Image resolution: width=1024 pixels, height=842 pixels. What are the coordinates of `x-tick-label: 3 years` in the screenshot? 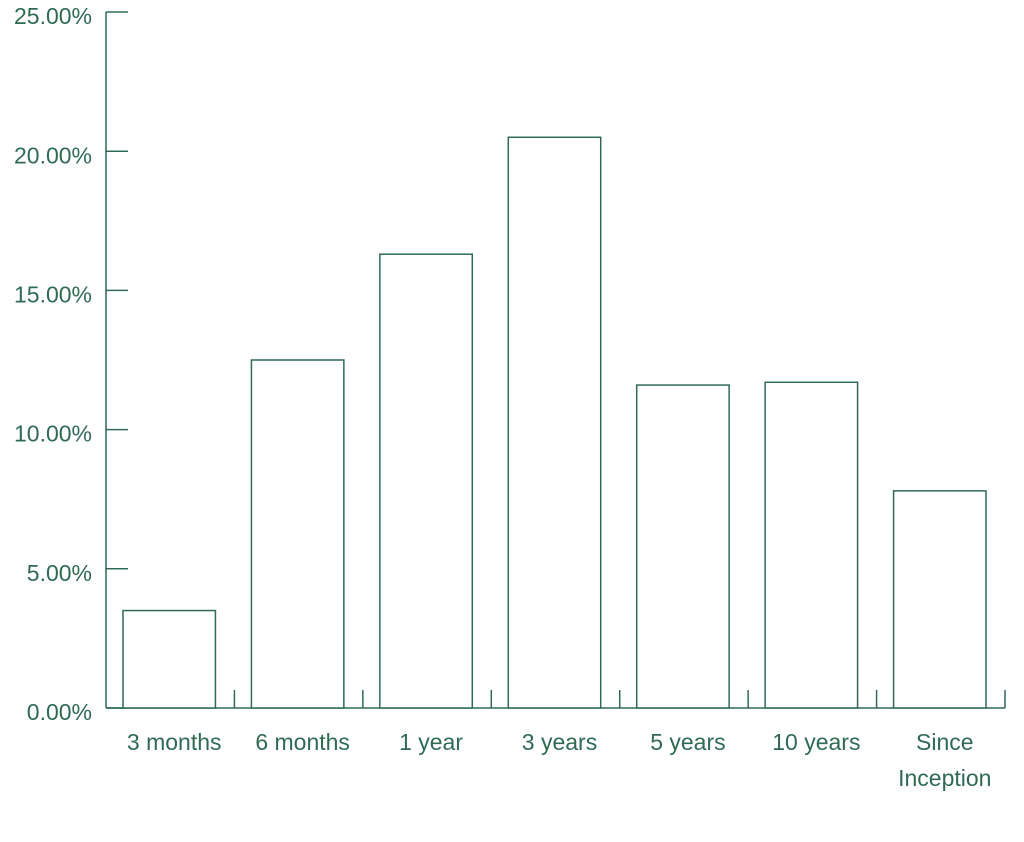 It's located at (559, 742).